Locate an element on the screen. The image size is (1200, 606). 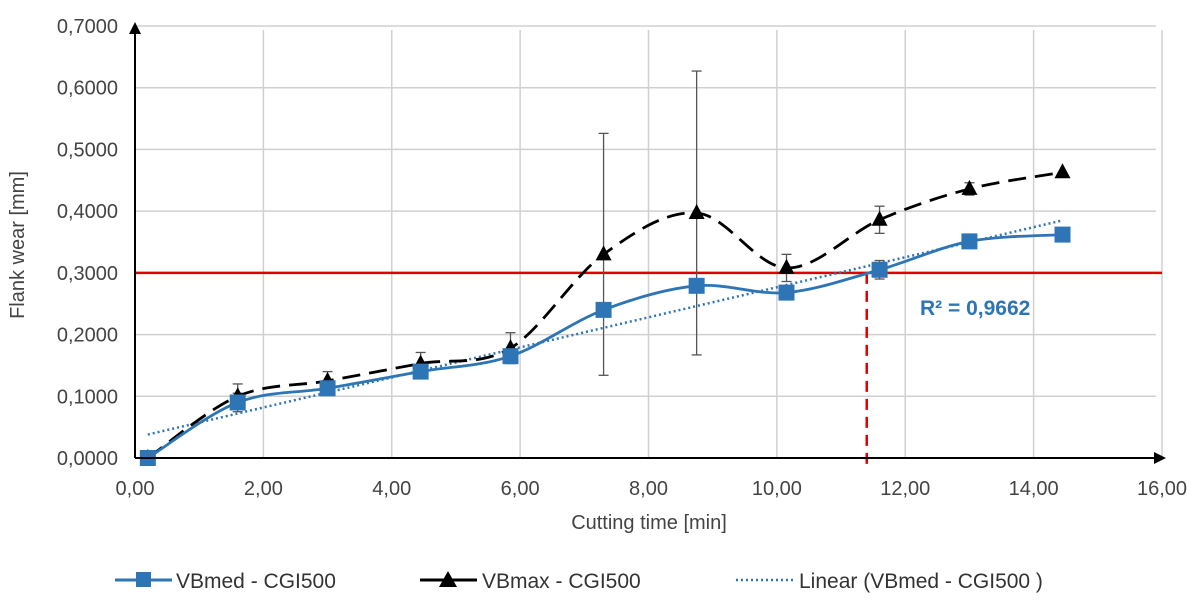
legend-label-linear: Linear (VBmed - CGI500 ) is located at coordinates (921, 581).